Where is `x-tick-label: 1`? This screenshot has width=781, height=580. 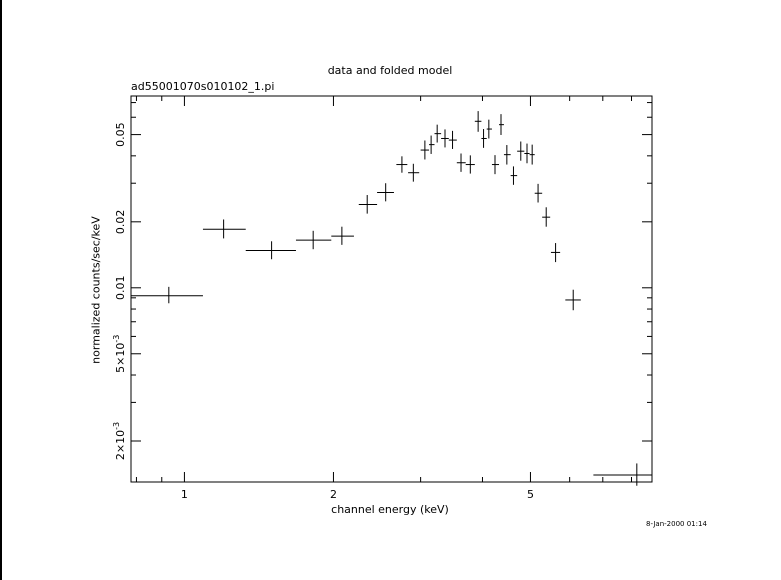 x-tick-label: 1 is located at coordinates (184, 494).